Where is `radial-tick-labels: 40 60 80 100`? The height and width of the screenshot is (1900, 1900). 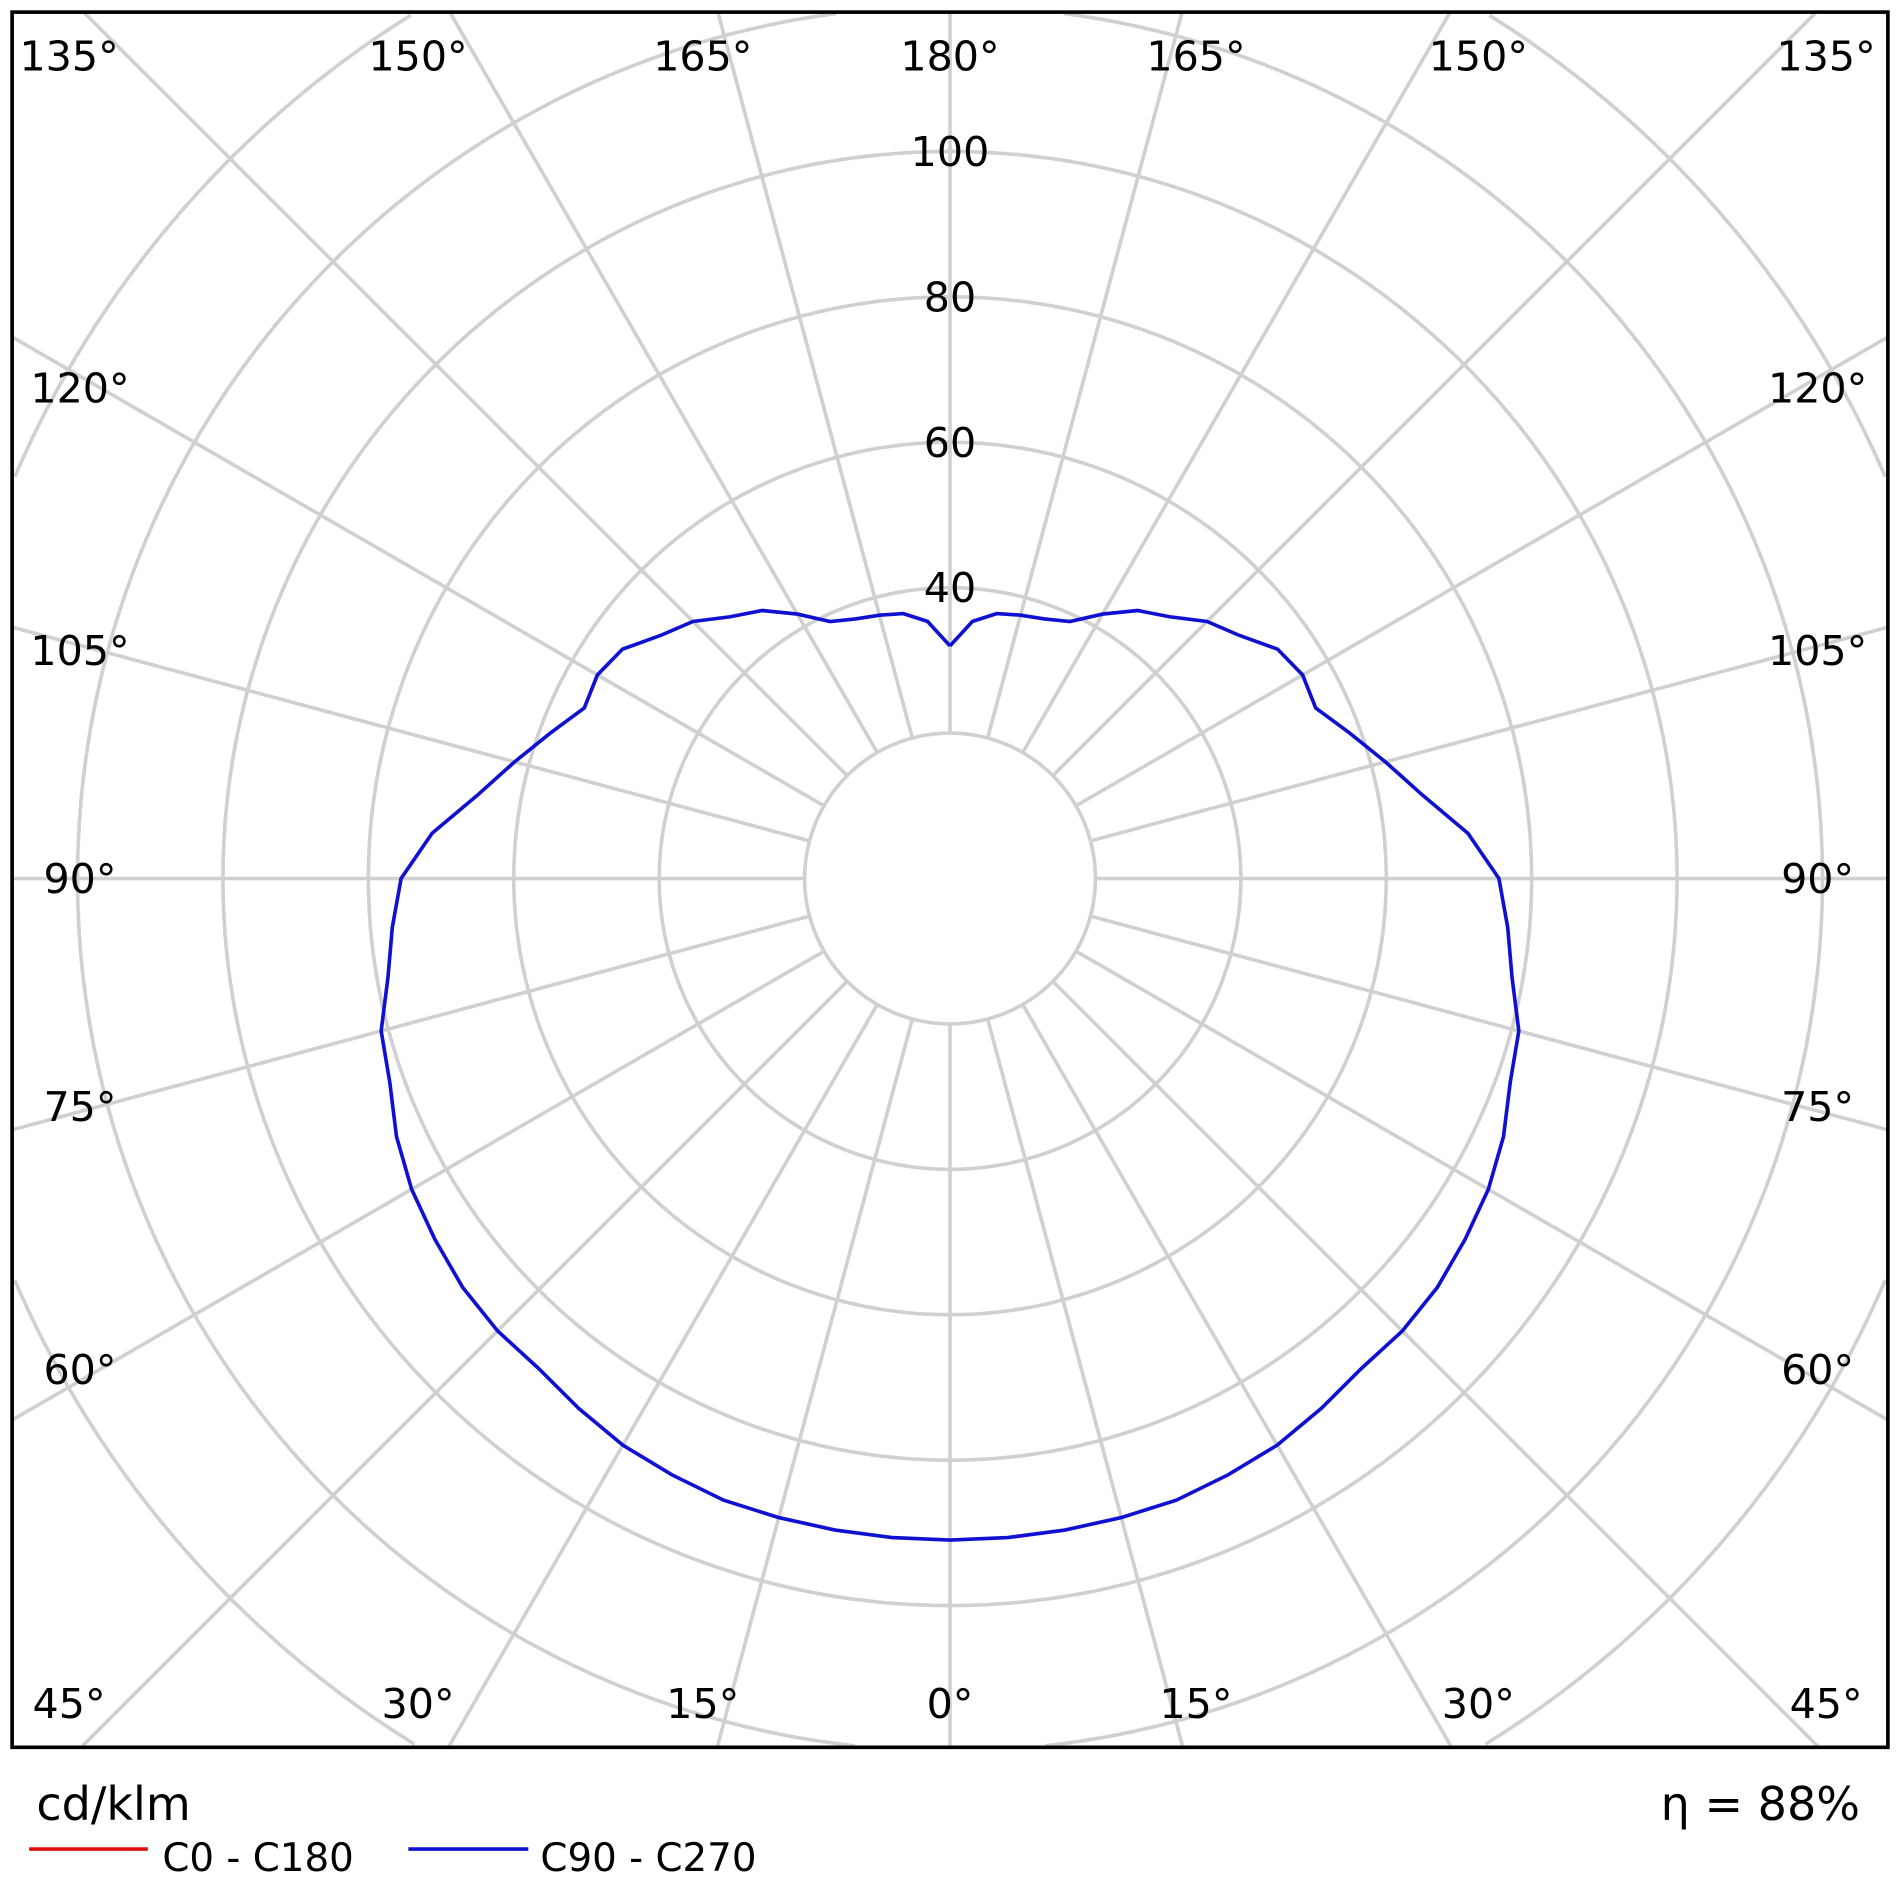 radial-tick-labels: 40 60 80 100 is located at coordinates (950, 370).